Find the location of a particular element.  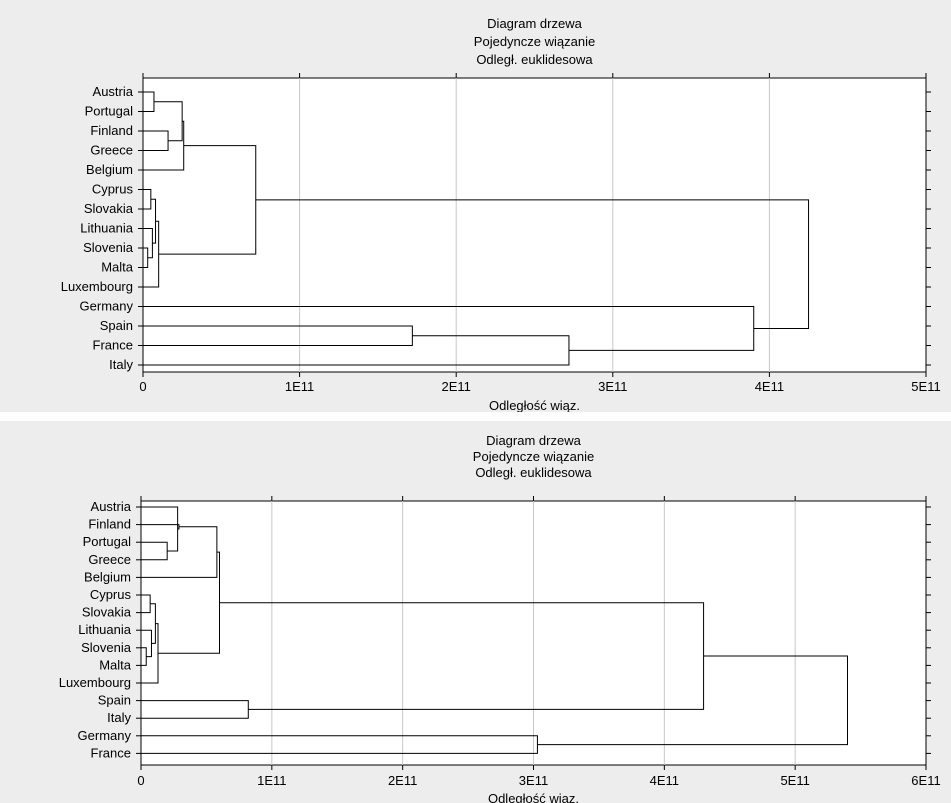

x-tick-label: 6E11 is located at coordinates (925, 780).